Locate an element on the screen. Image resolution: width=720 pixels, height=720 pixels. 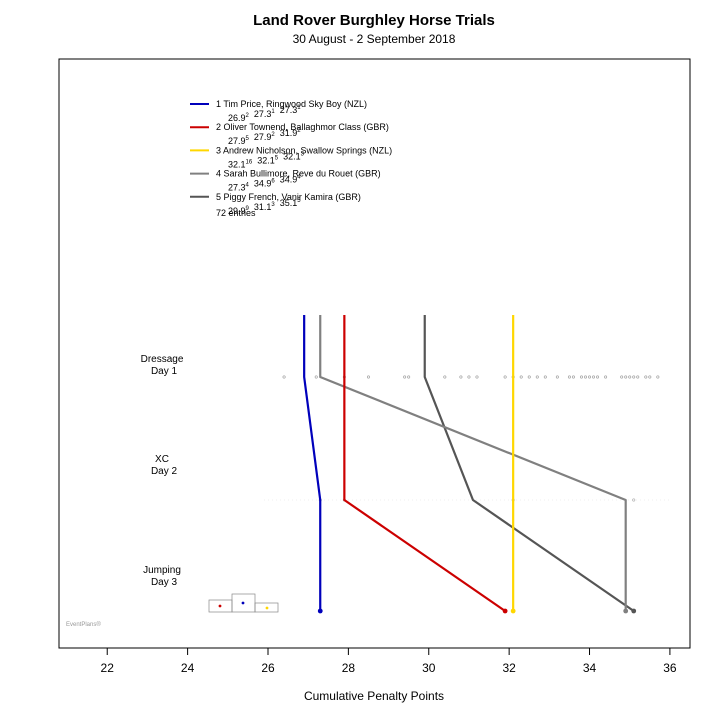
legend-score-value: 29.9 is located at coordinates (237, 211).